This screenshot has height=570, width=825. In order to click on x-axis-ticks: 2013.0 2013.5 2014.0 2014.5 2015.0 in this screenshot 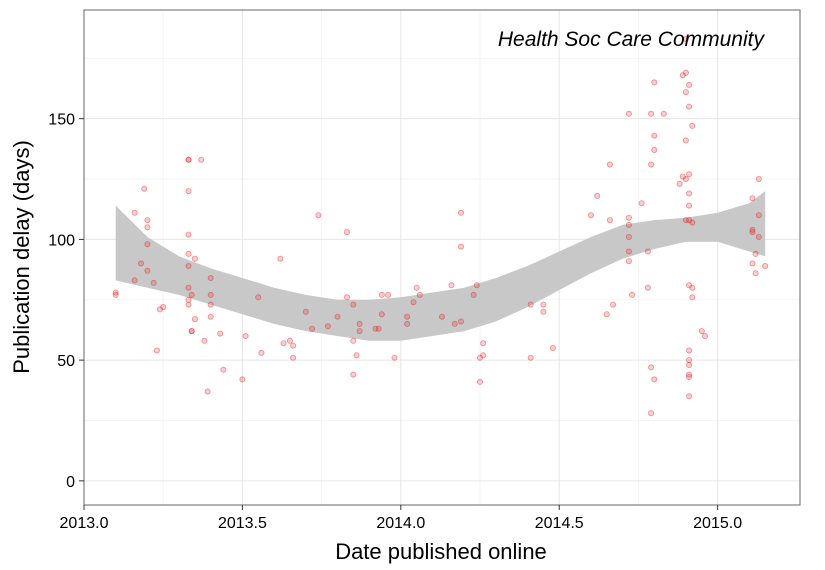, I will do `click(401, 518)`.